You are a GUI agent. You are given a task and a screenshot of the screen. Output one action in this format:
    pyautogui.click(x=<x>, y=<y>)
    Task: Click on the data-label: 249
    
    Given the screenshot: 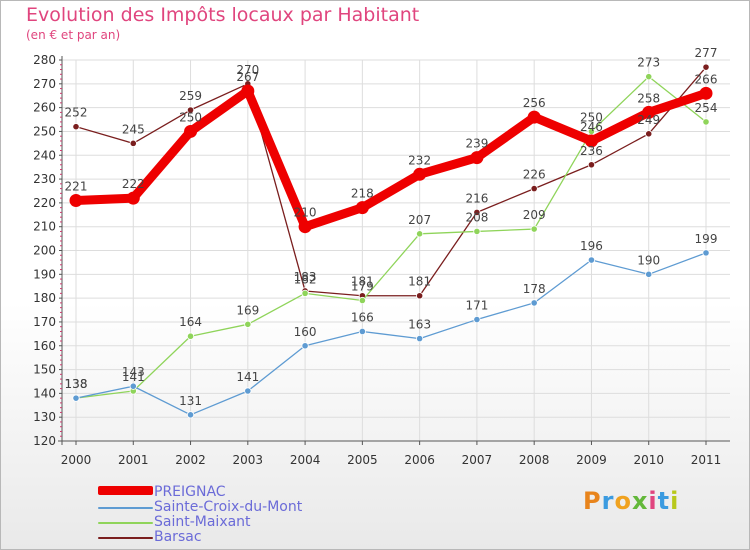 What is the action you would take?
    pyautogui.click(x=648, y=120)
    